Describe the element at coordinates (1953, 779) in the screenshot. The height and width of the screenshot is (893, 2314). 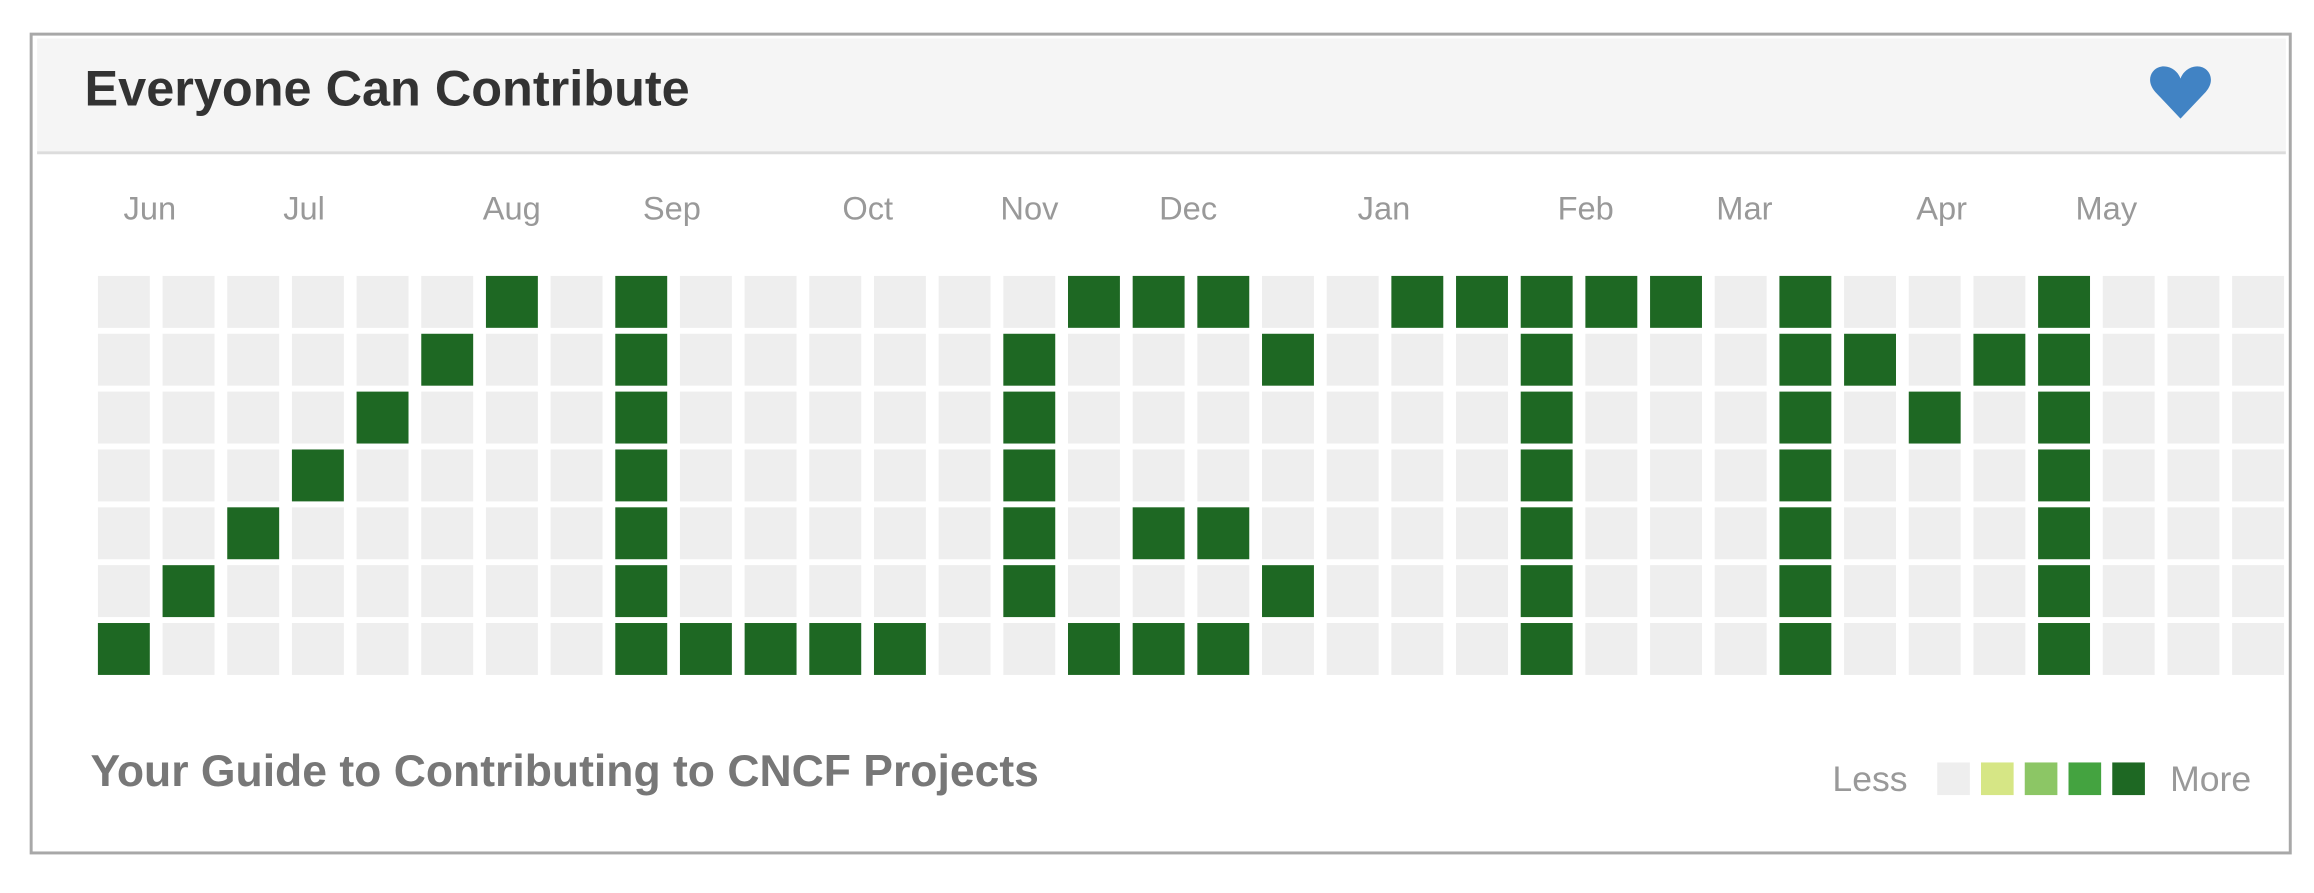
I see `legend-swatch` at that location.